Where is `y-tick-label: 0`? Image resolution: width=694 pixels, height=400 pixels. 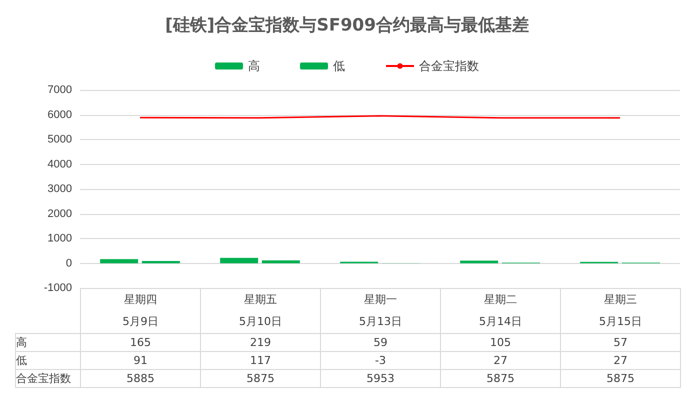
y-tick-label: 0 is located at coordinates (69, 263).